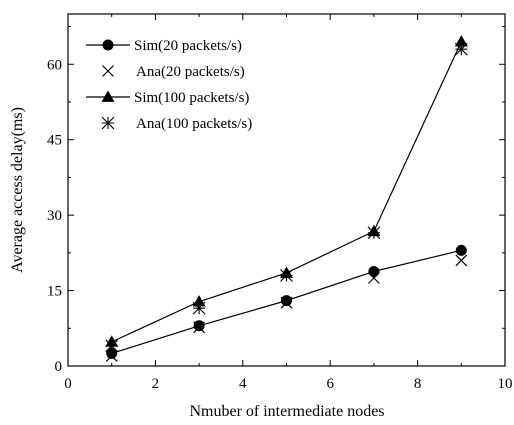 Image resolution: width=514 pixels, height=425 pixels. Describe the element at coordinates (54, 216) in the screenshot. I see `y-tick-label: 30` at that location.